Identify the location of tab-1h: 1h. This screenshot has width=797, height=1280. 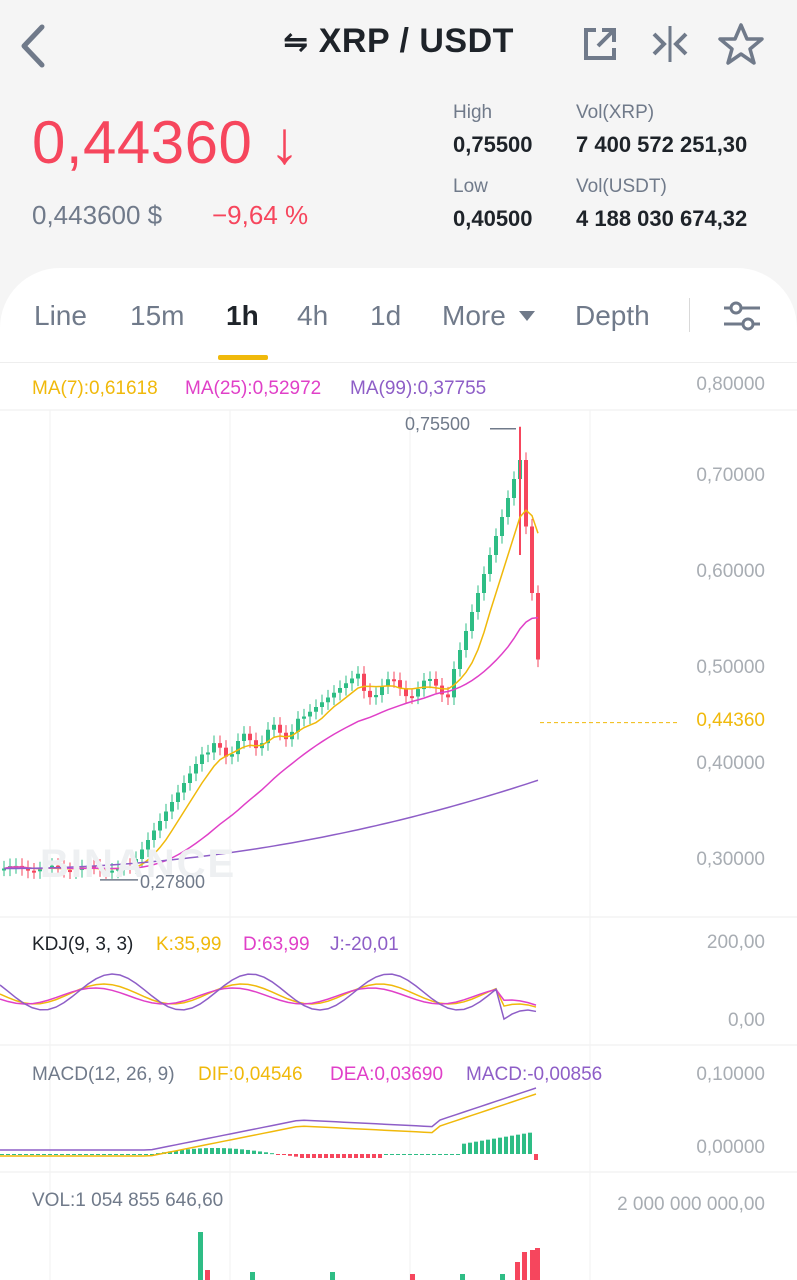
(242, 315).